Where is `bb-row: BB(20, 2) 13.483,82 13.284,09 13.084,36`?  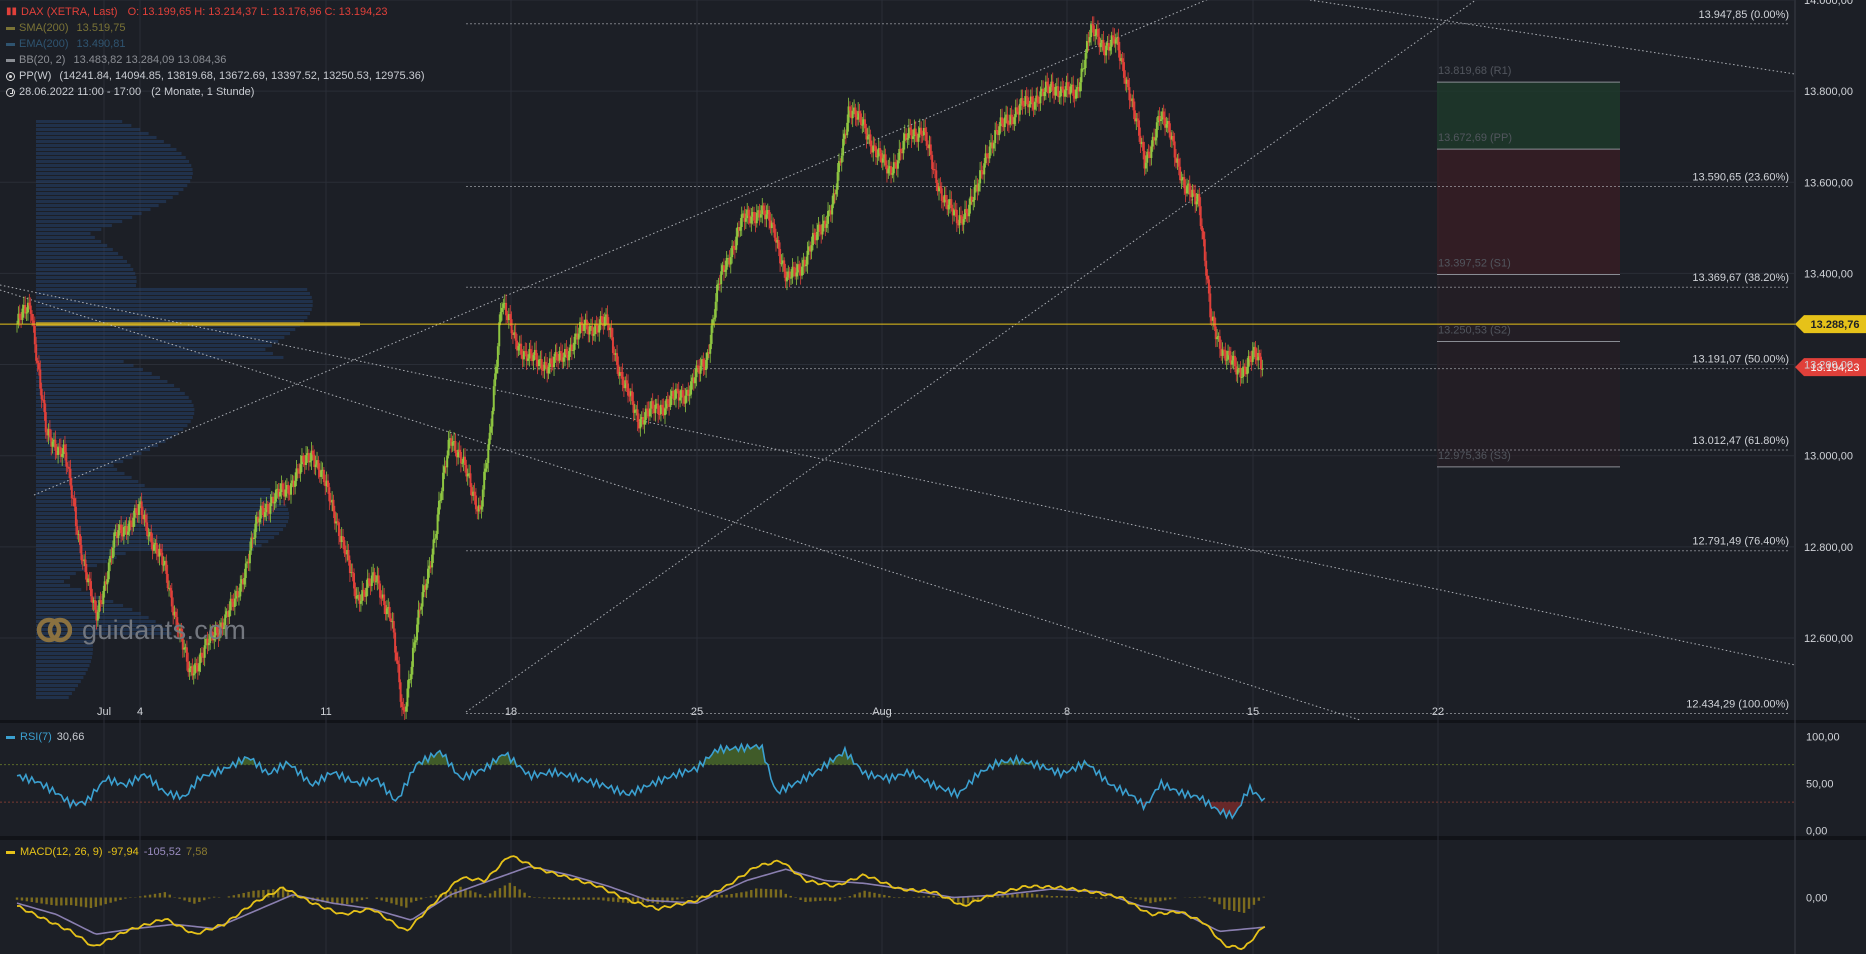
bb-row: BB(20, 2) 13.483,82 13.284,09 13.084,36 is located at coordinates (215, 60).